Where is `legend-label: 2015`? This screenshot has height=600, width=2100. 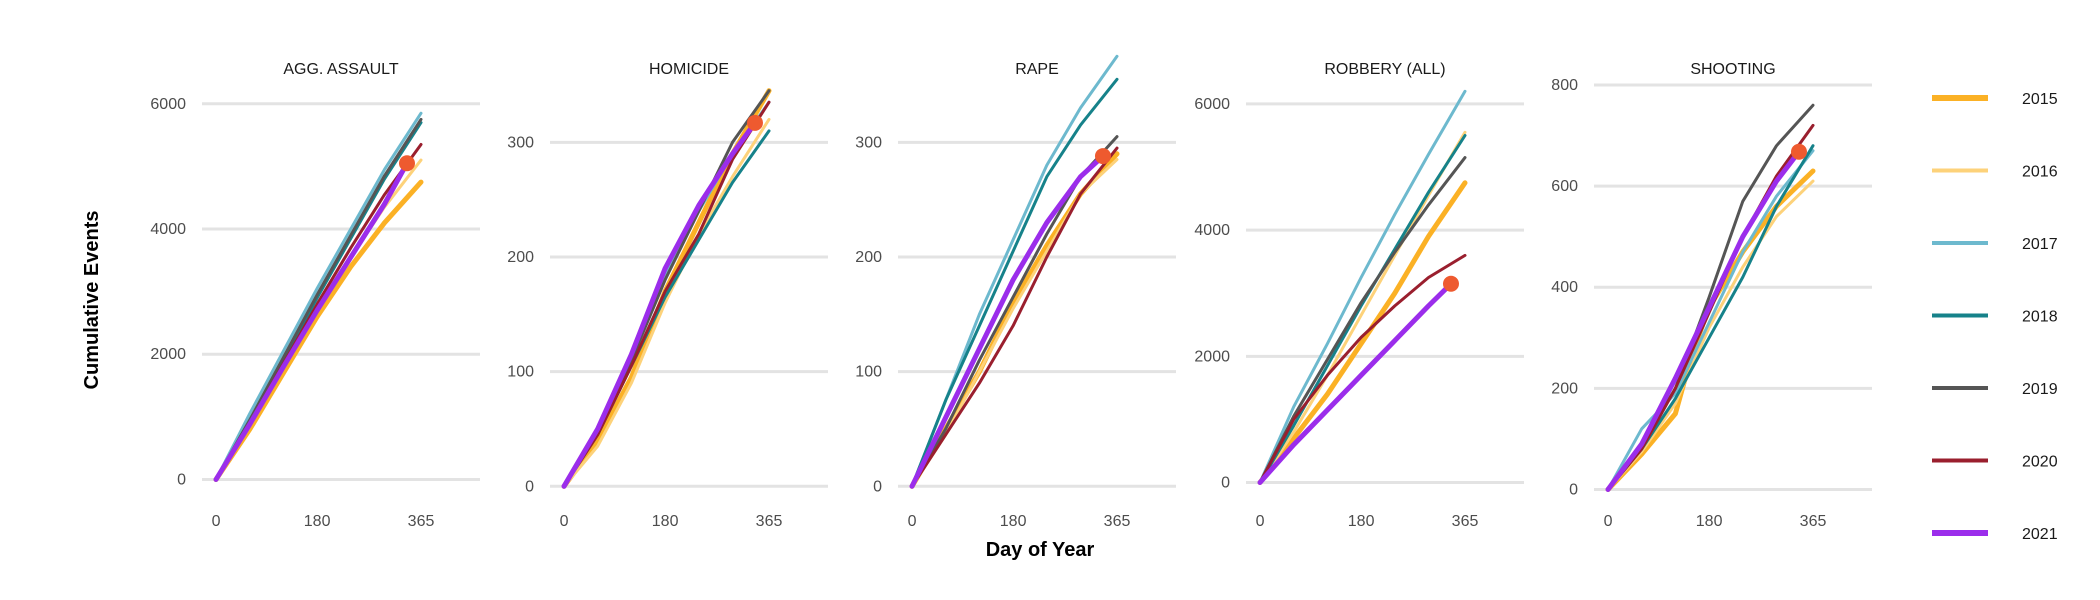
legend-label: 2015 is located at coordinates (2040, 99).